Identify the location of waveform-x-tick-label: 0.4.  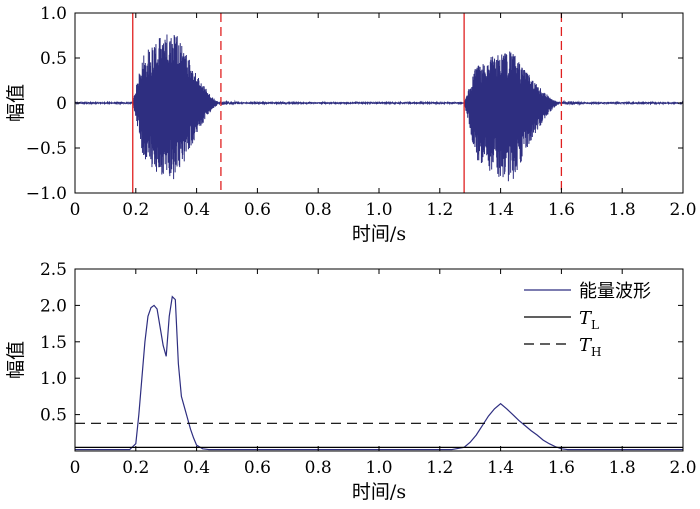
(196, 210).